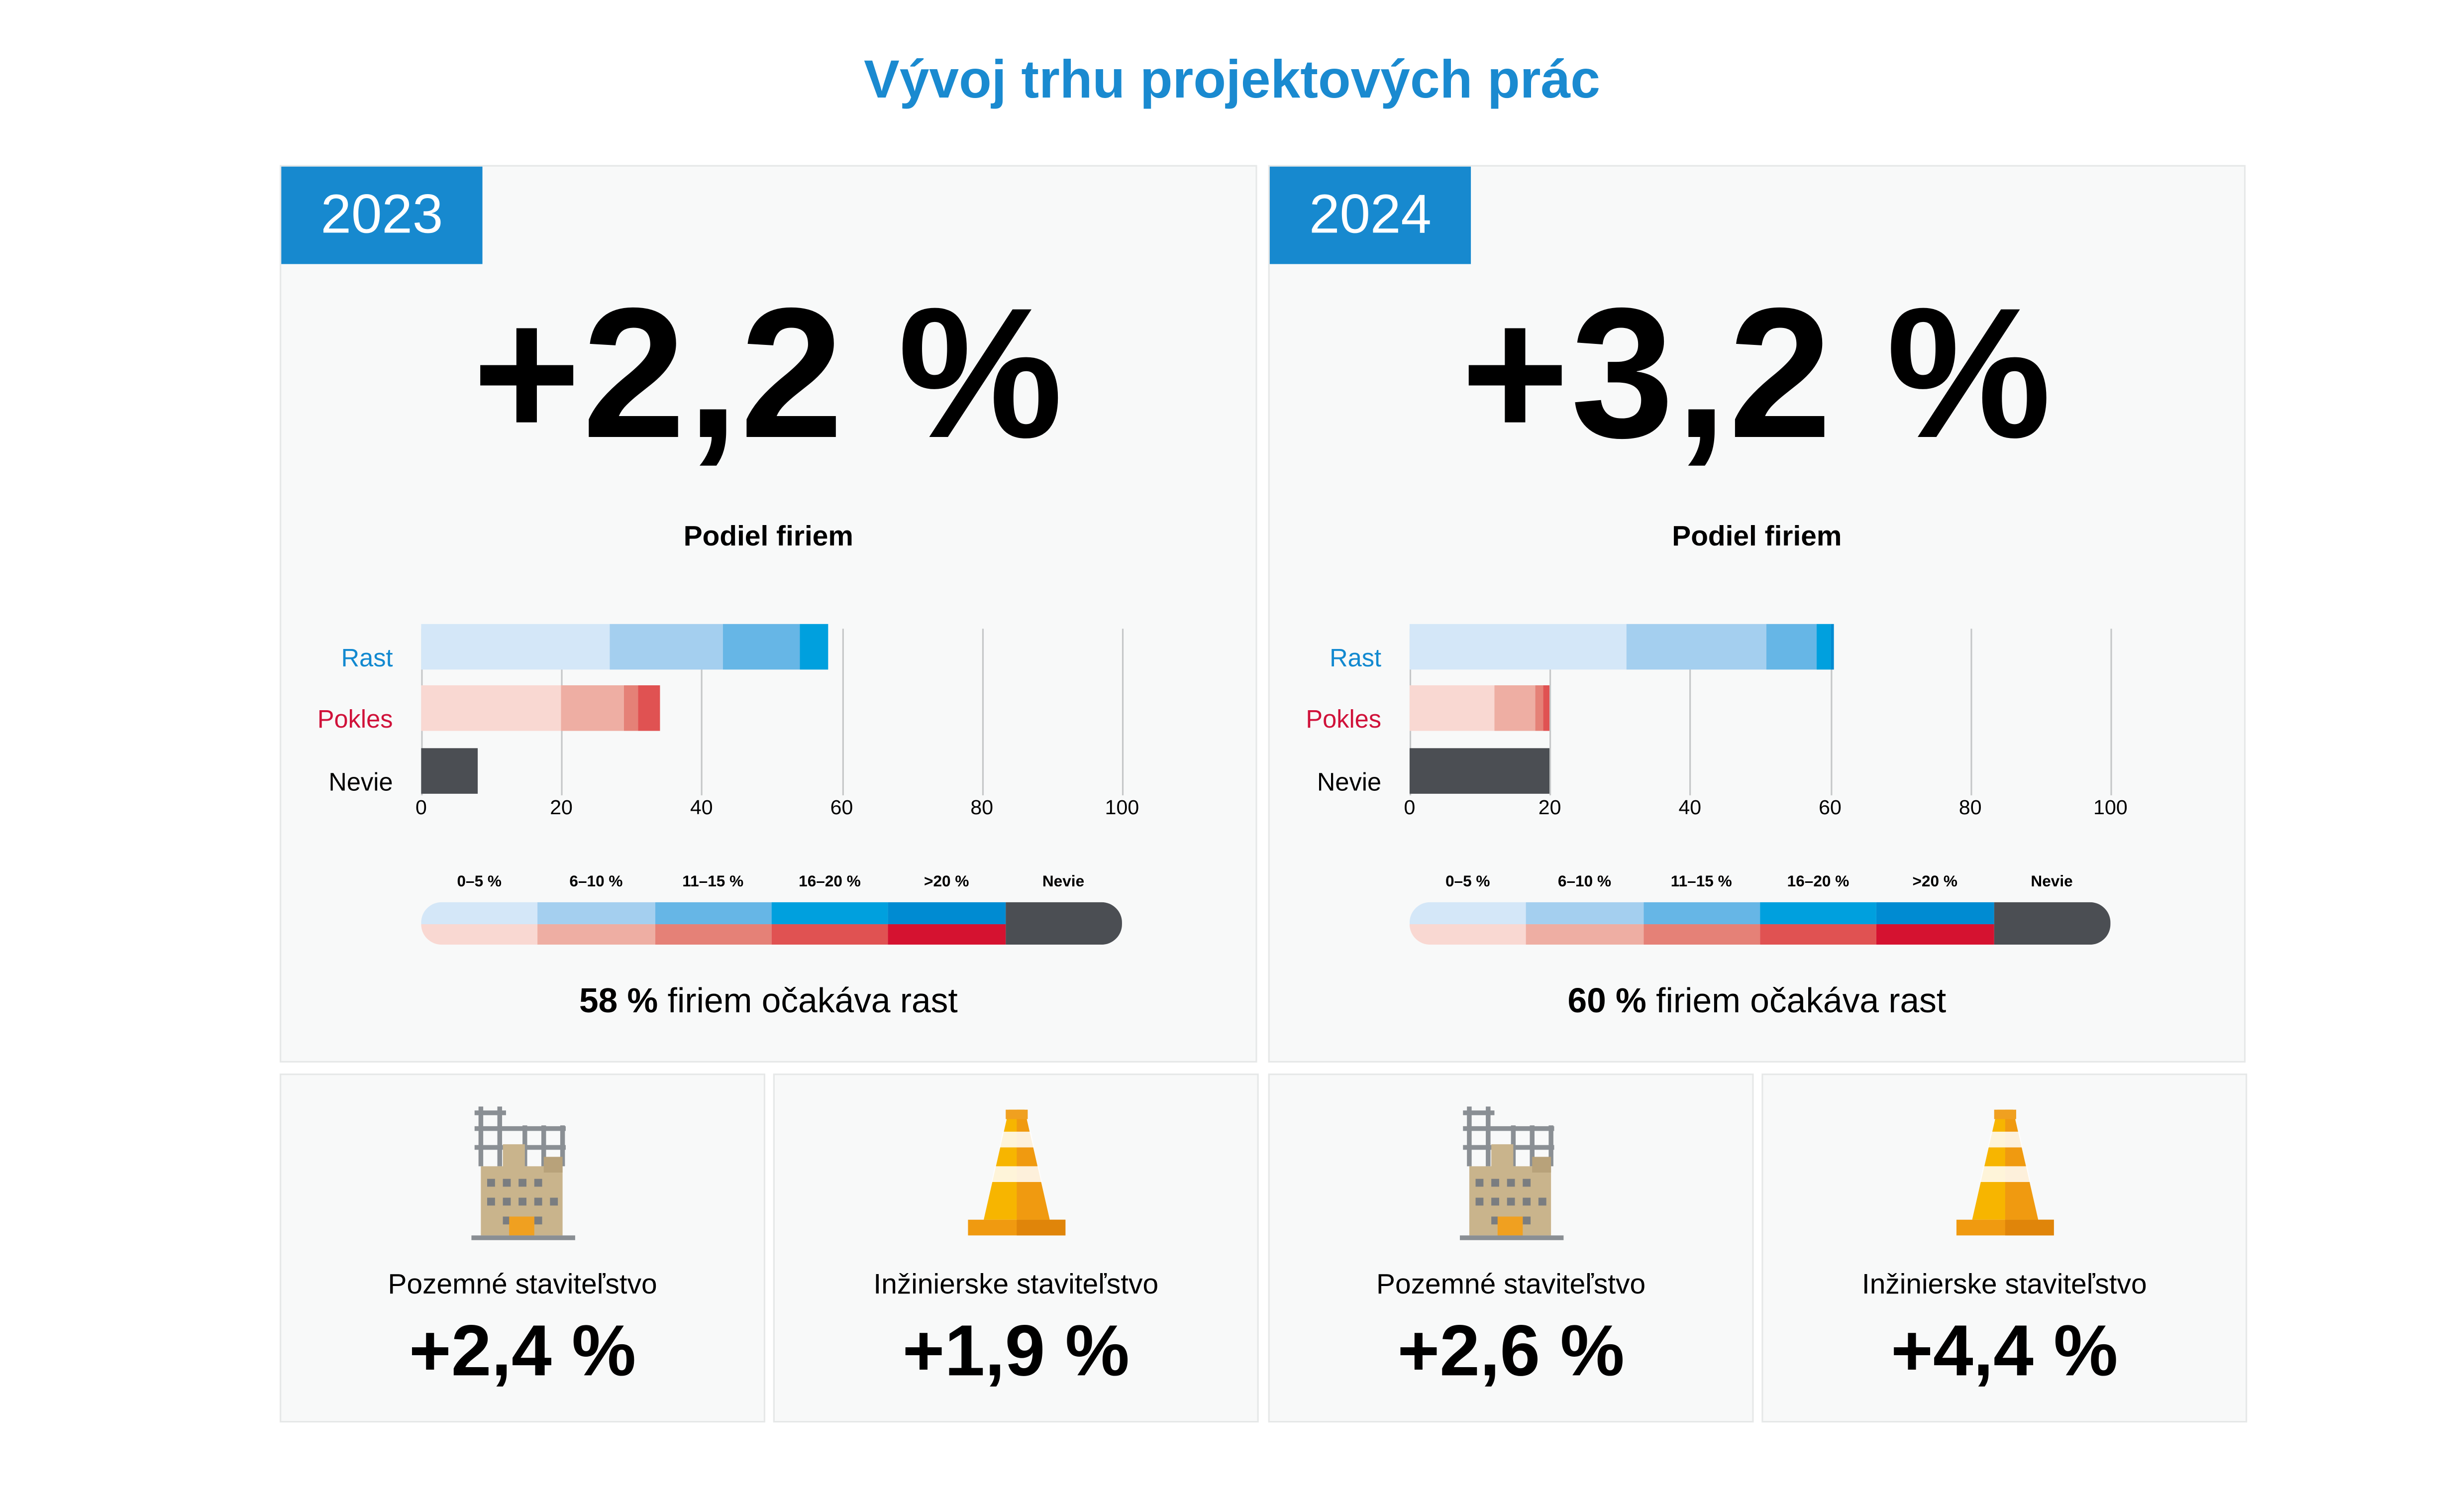  What do you see at coordinates (1370, 215) in the screenshot?
I see `year-tab: 2024` at bounding box center [1370, 215].